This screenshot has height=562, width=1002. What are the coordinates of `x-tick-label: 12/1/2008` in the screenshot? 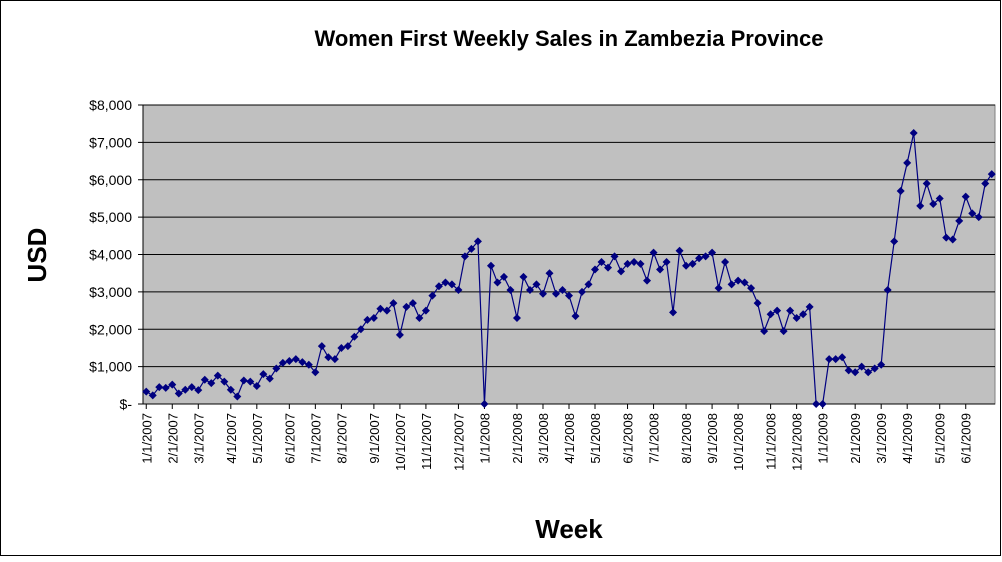 It's located at (797, 442).